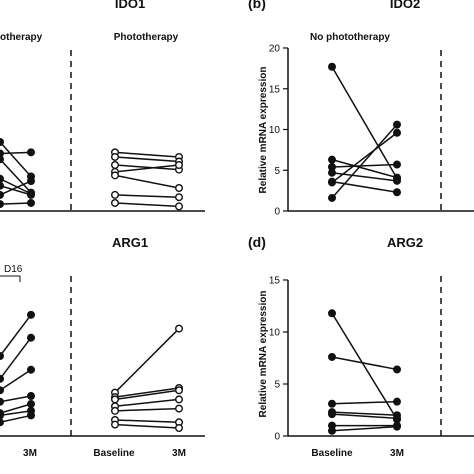  What do you see at coordinates (114, 453) in the screenshot?
I see `x-category-baseline-mid: Baseline` at bounding box center [114, 453].